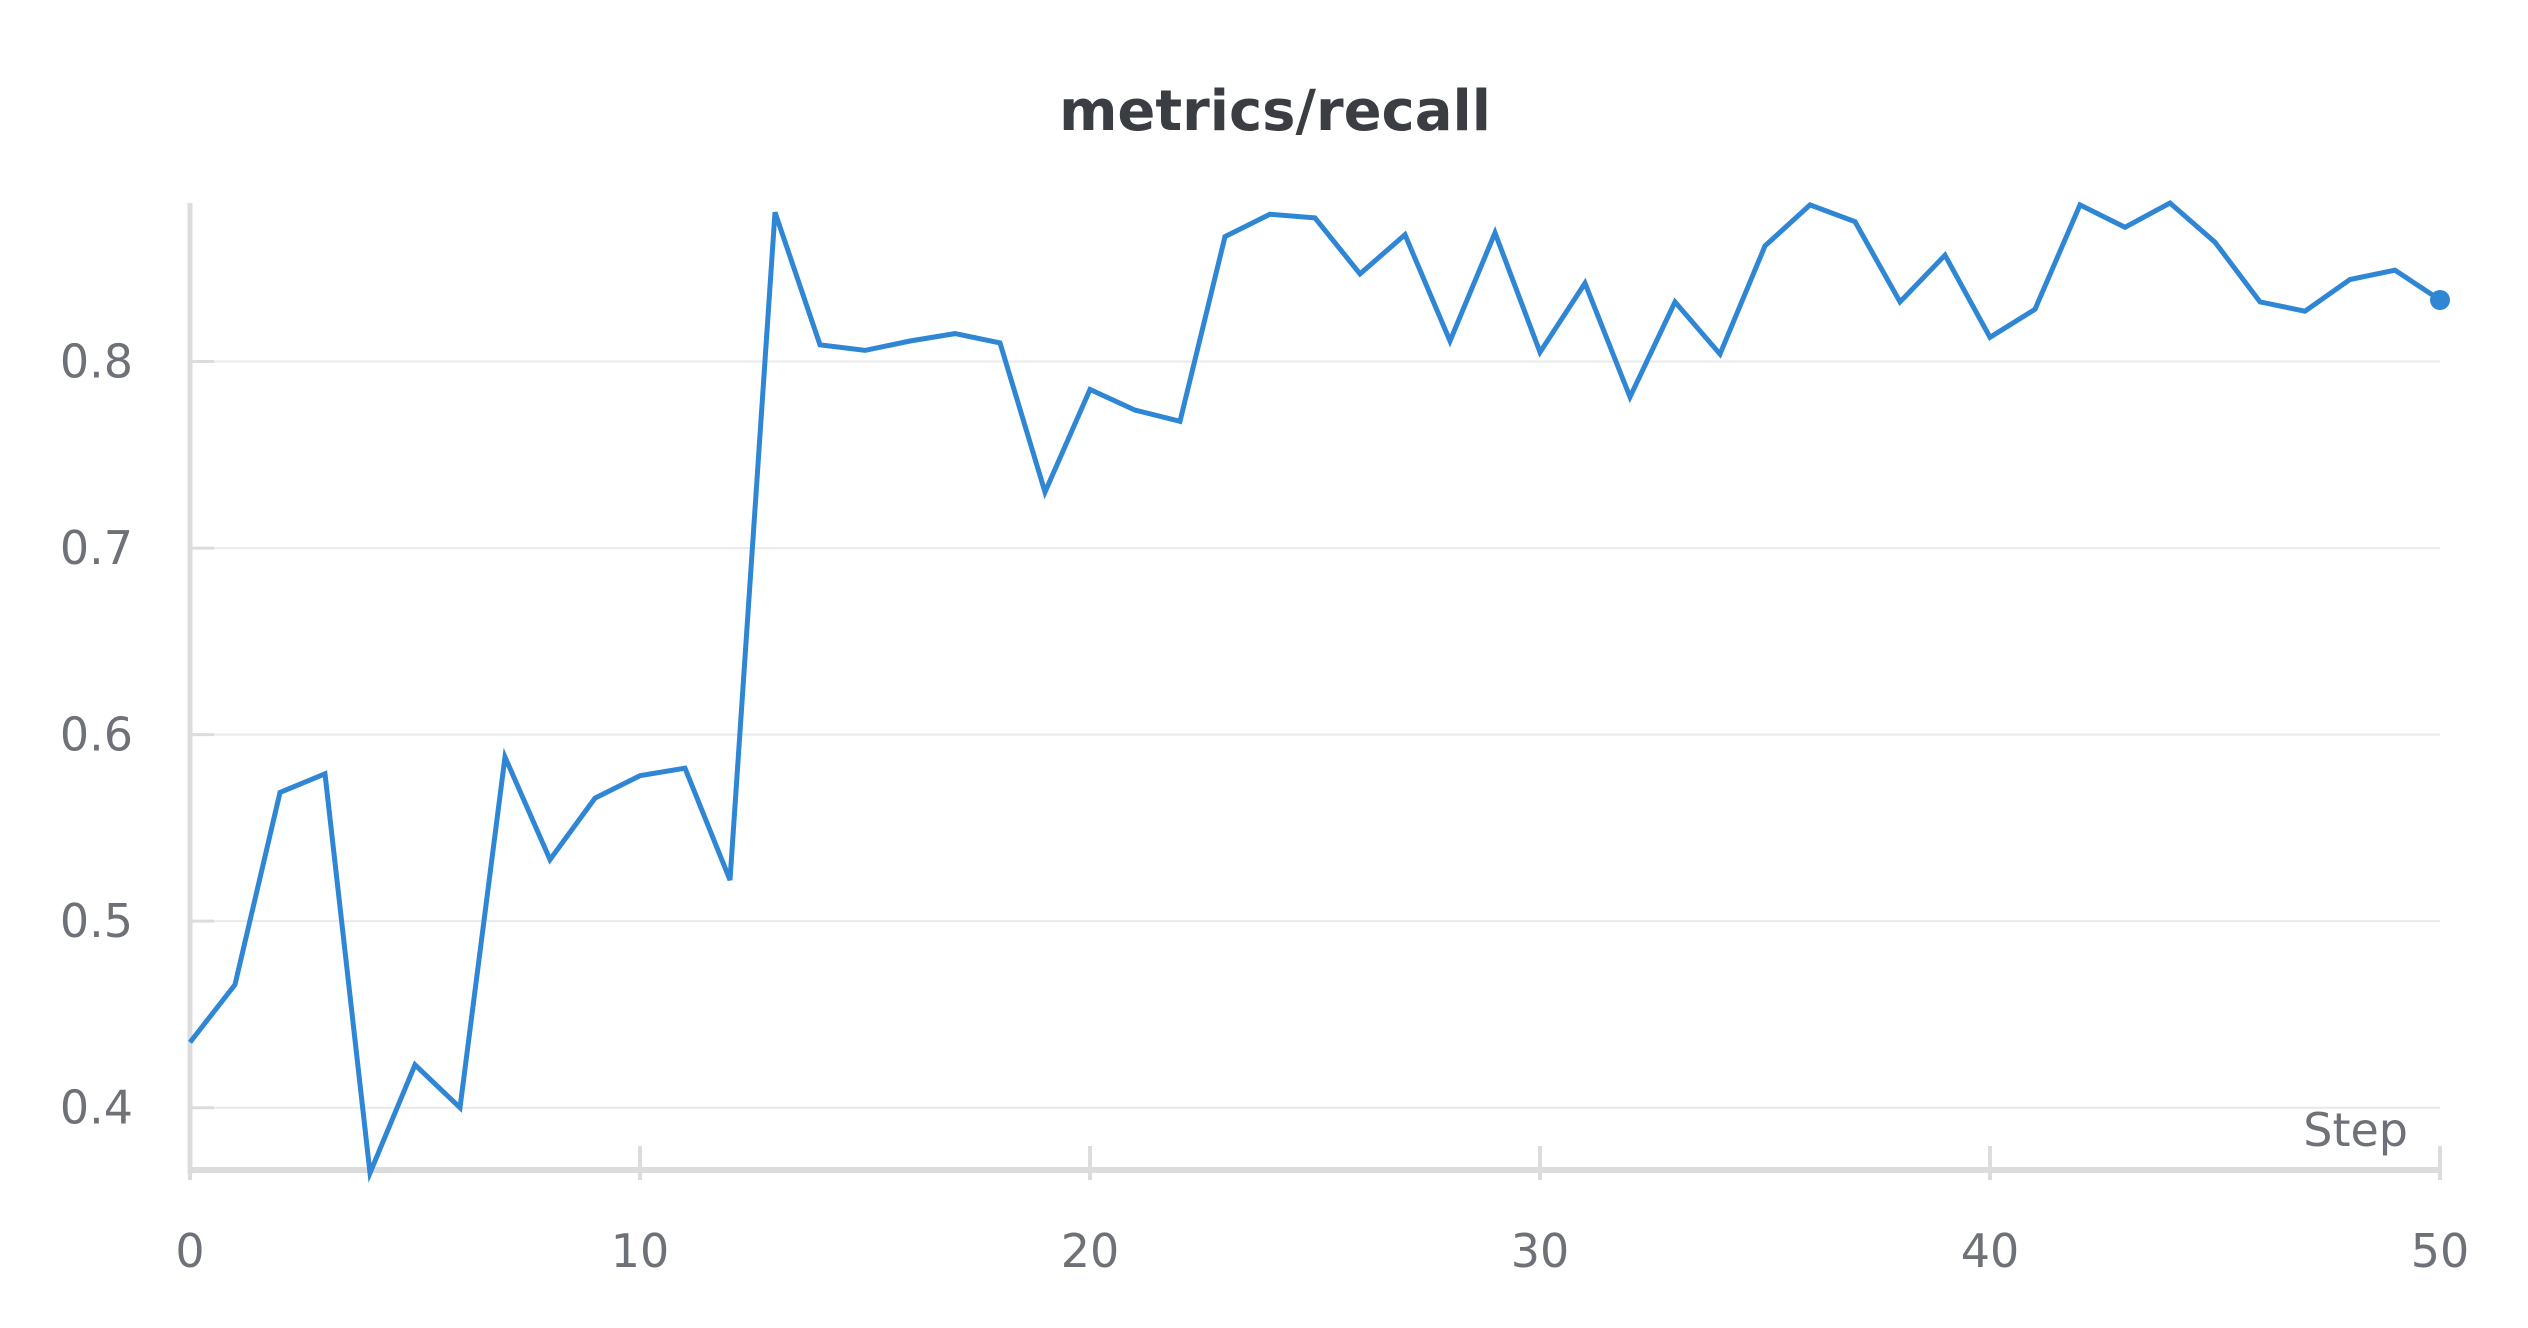 Image resolution: width=2528 pixels, height=1328 pixels. I want to click on x-tick-label: 20, so click(1090, 1251).